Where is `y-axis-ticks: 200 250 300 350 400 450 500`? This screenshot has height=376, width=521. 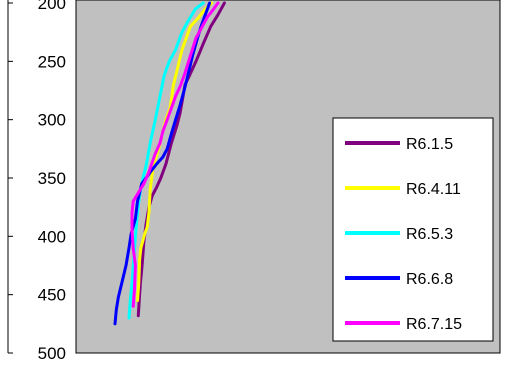 y-axis-ticks: 200 250 300 350 400 450 500 is located at coordinates (37, 181).